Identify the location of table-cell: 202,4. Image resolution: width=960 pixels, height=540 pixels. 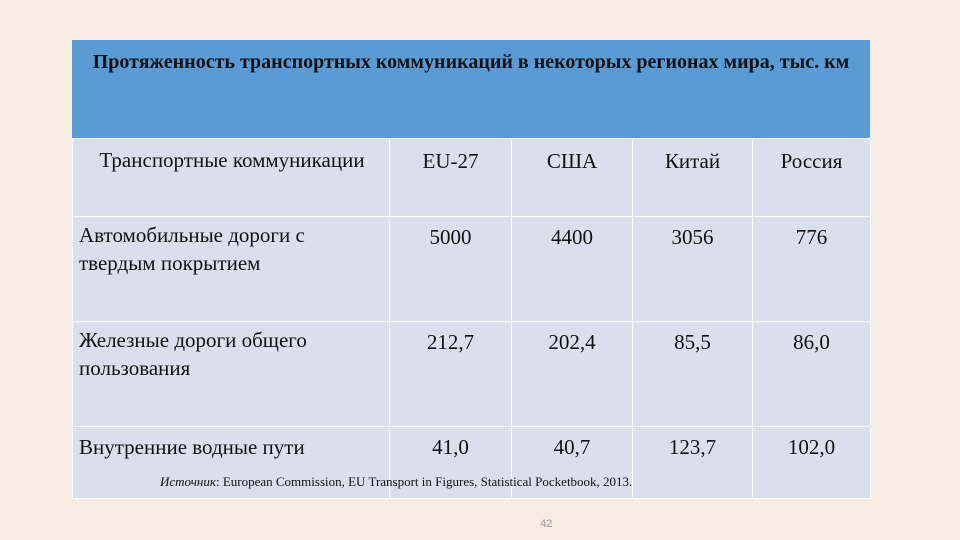
(572, 374).